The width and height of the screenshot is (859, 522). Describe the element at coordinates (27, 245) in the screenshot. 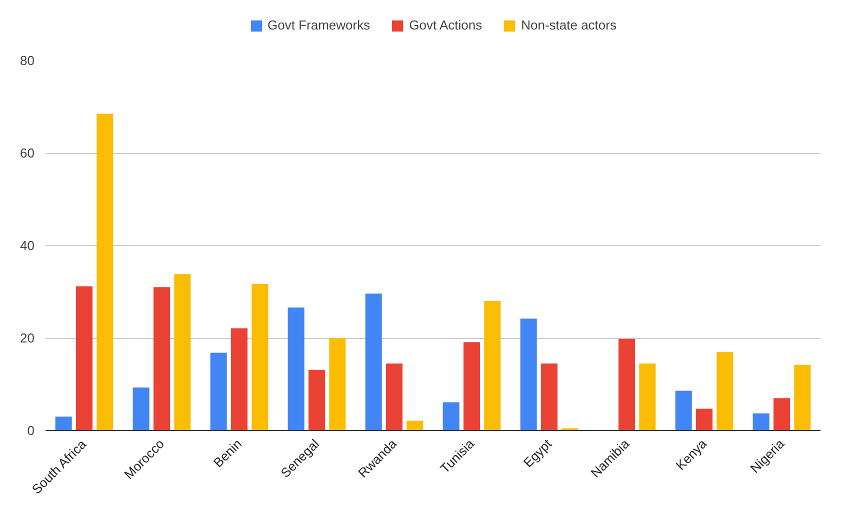

I see `y-tick-label: 40` at that location.